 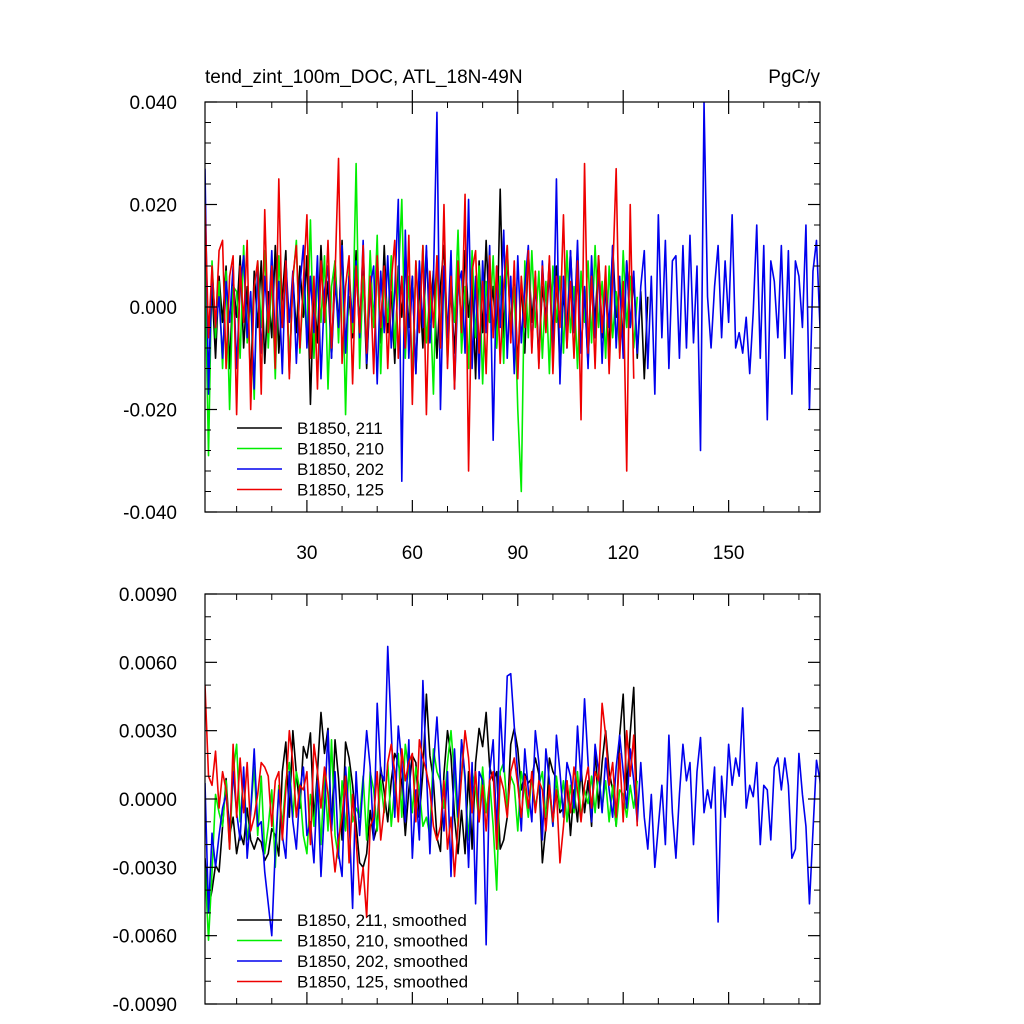 What do you see at coordinates (148, 663) in the screenshot?
I see `y-tick-label: 0.0060` at bounding box center [148, 663].